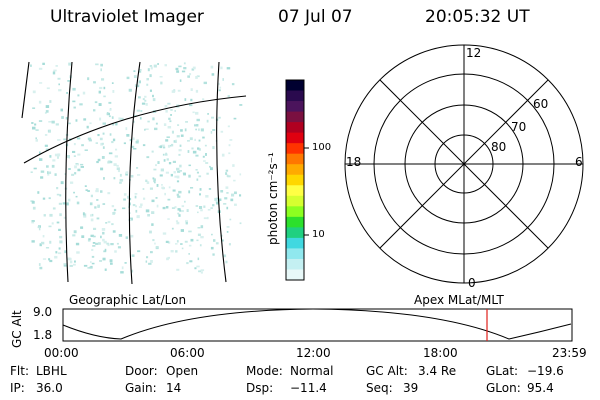 The height and width of the screenshot is (400, 600). What do you see at coordinates (437, 371) in the screenshot?
I see `status-gcalt-value: 3.4 Re` at bounding box center [437, 371].